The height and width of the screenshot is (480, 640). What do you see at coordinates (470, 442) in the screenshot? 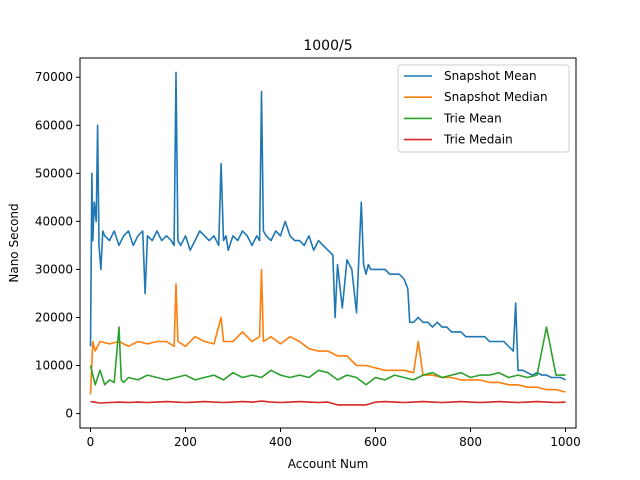
I see `x-tick-label: 800` at bounding box center [470, 442].